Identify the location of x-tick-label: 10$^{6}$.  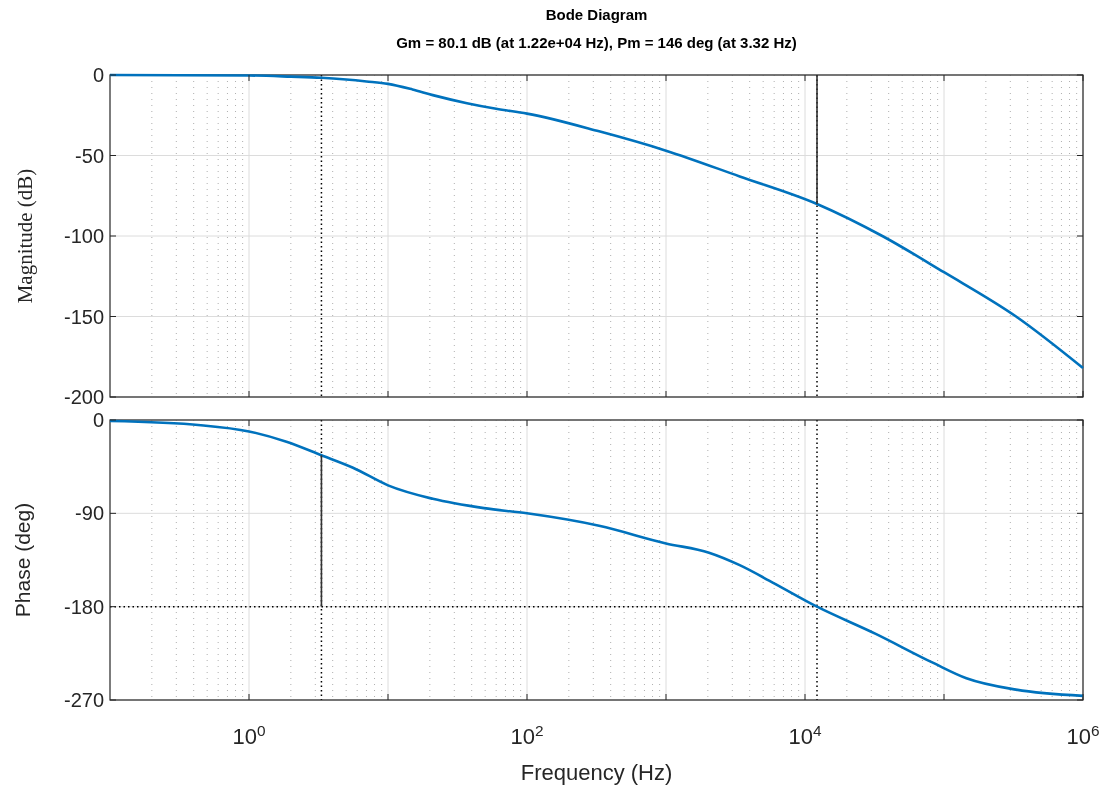
(1083, 735).